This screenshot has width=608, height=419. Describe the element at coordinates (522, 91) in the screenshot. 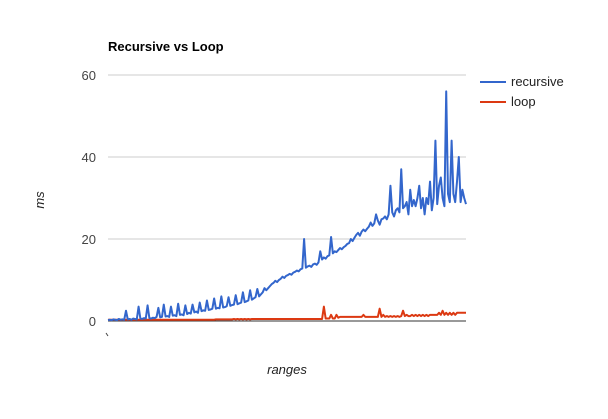

I see `legend: recursive loop` at that location.